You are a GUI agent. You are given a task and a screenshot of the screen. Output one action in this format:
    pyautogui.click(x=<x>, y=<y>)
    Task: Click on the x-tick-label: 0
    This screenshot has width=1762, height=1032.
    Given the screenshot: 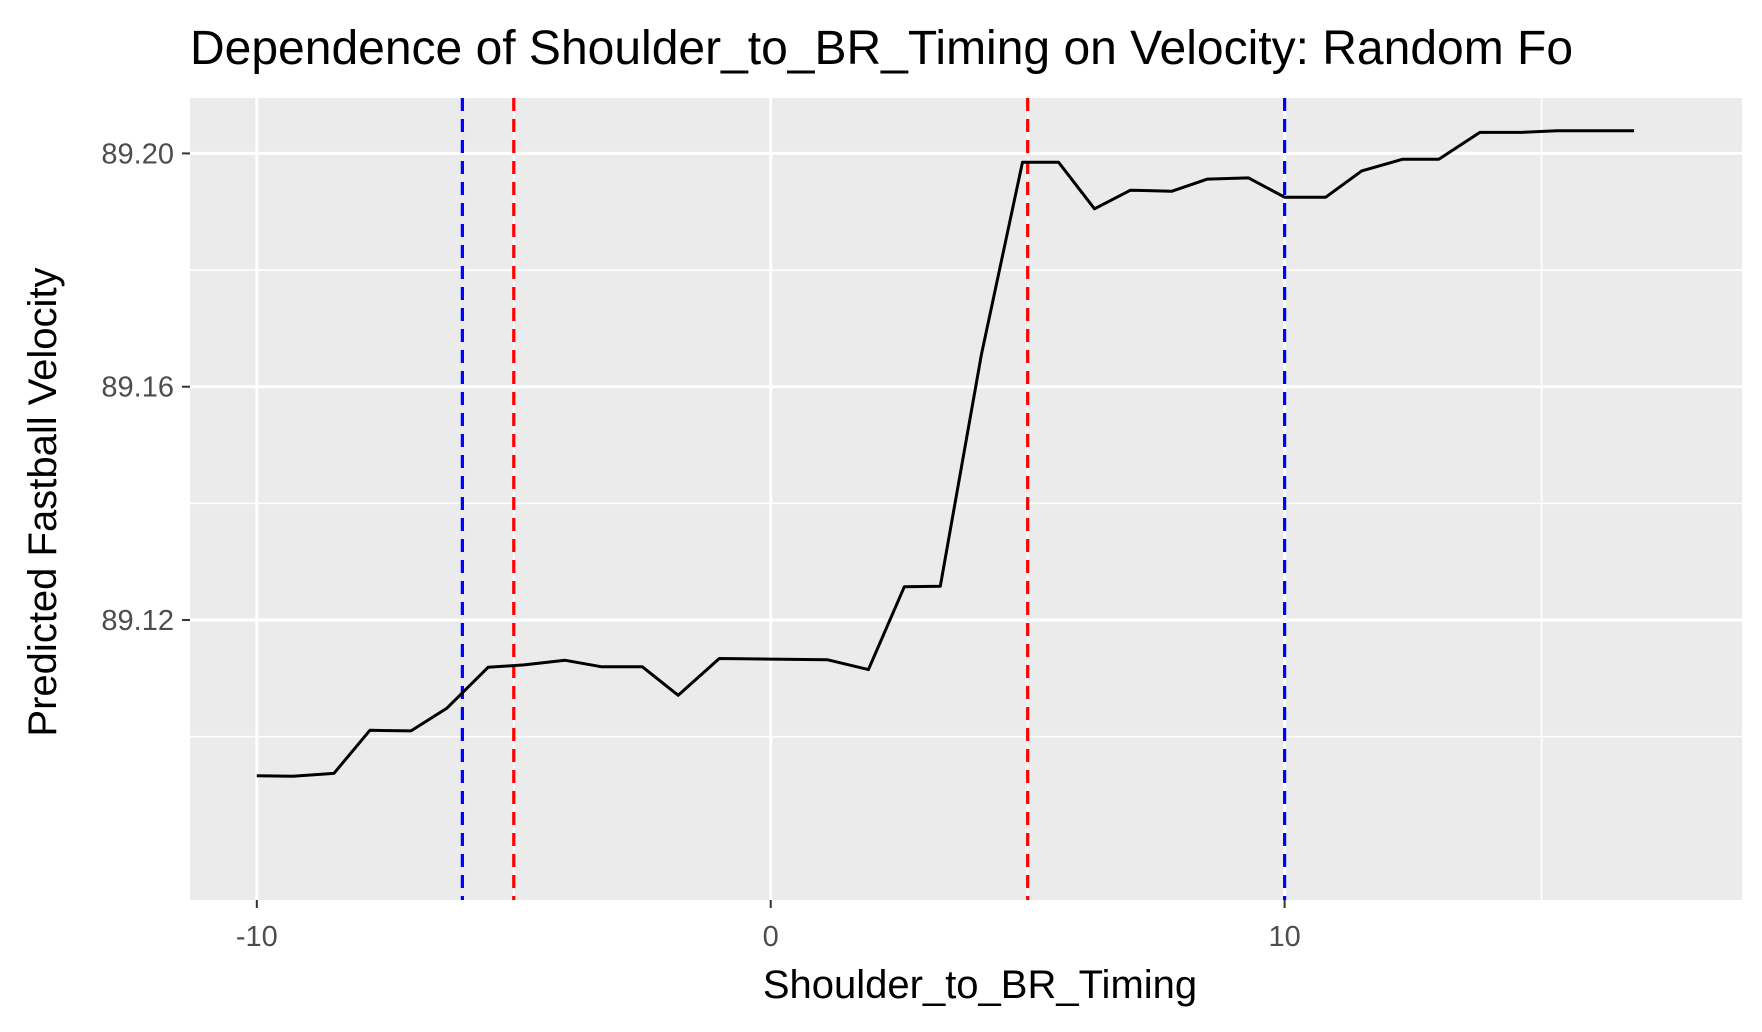 What is the action you would take?
    pyautogui.click(x=771, y=937)
    